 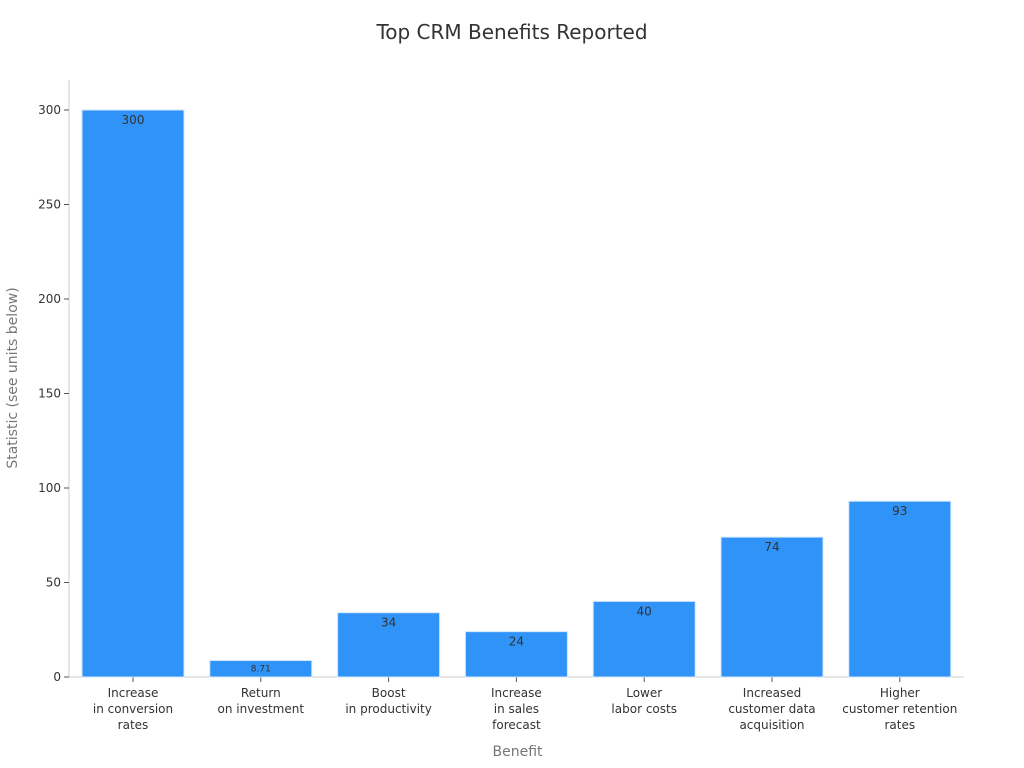 I want to click on bar-value-label: 74, so click(x=771, y=547).